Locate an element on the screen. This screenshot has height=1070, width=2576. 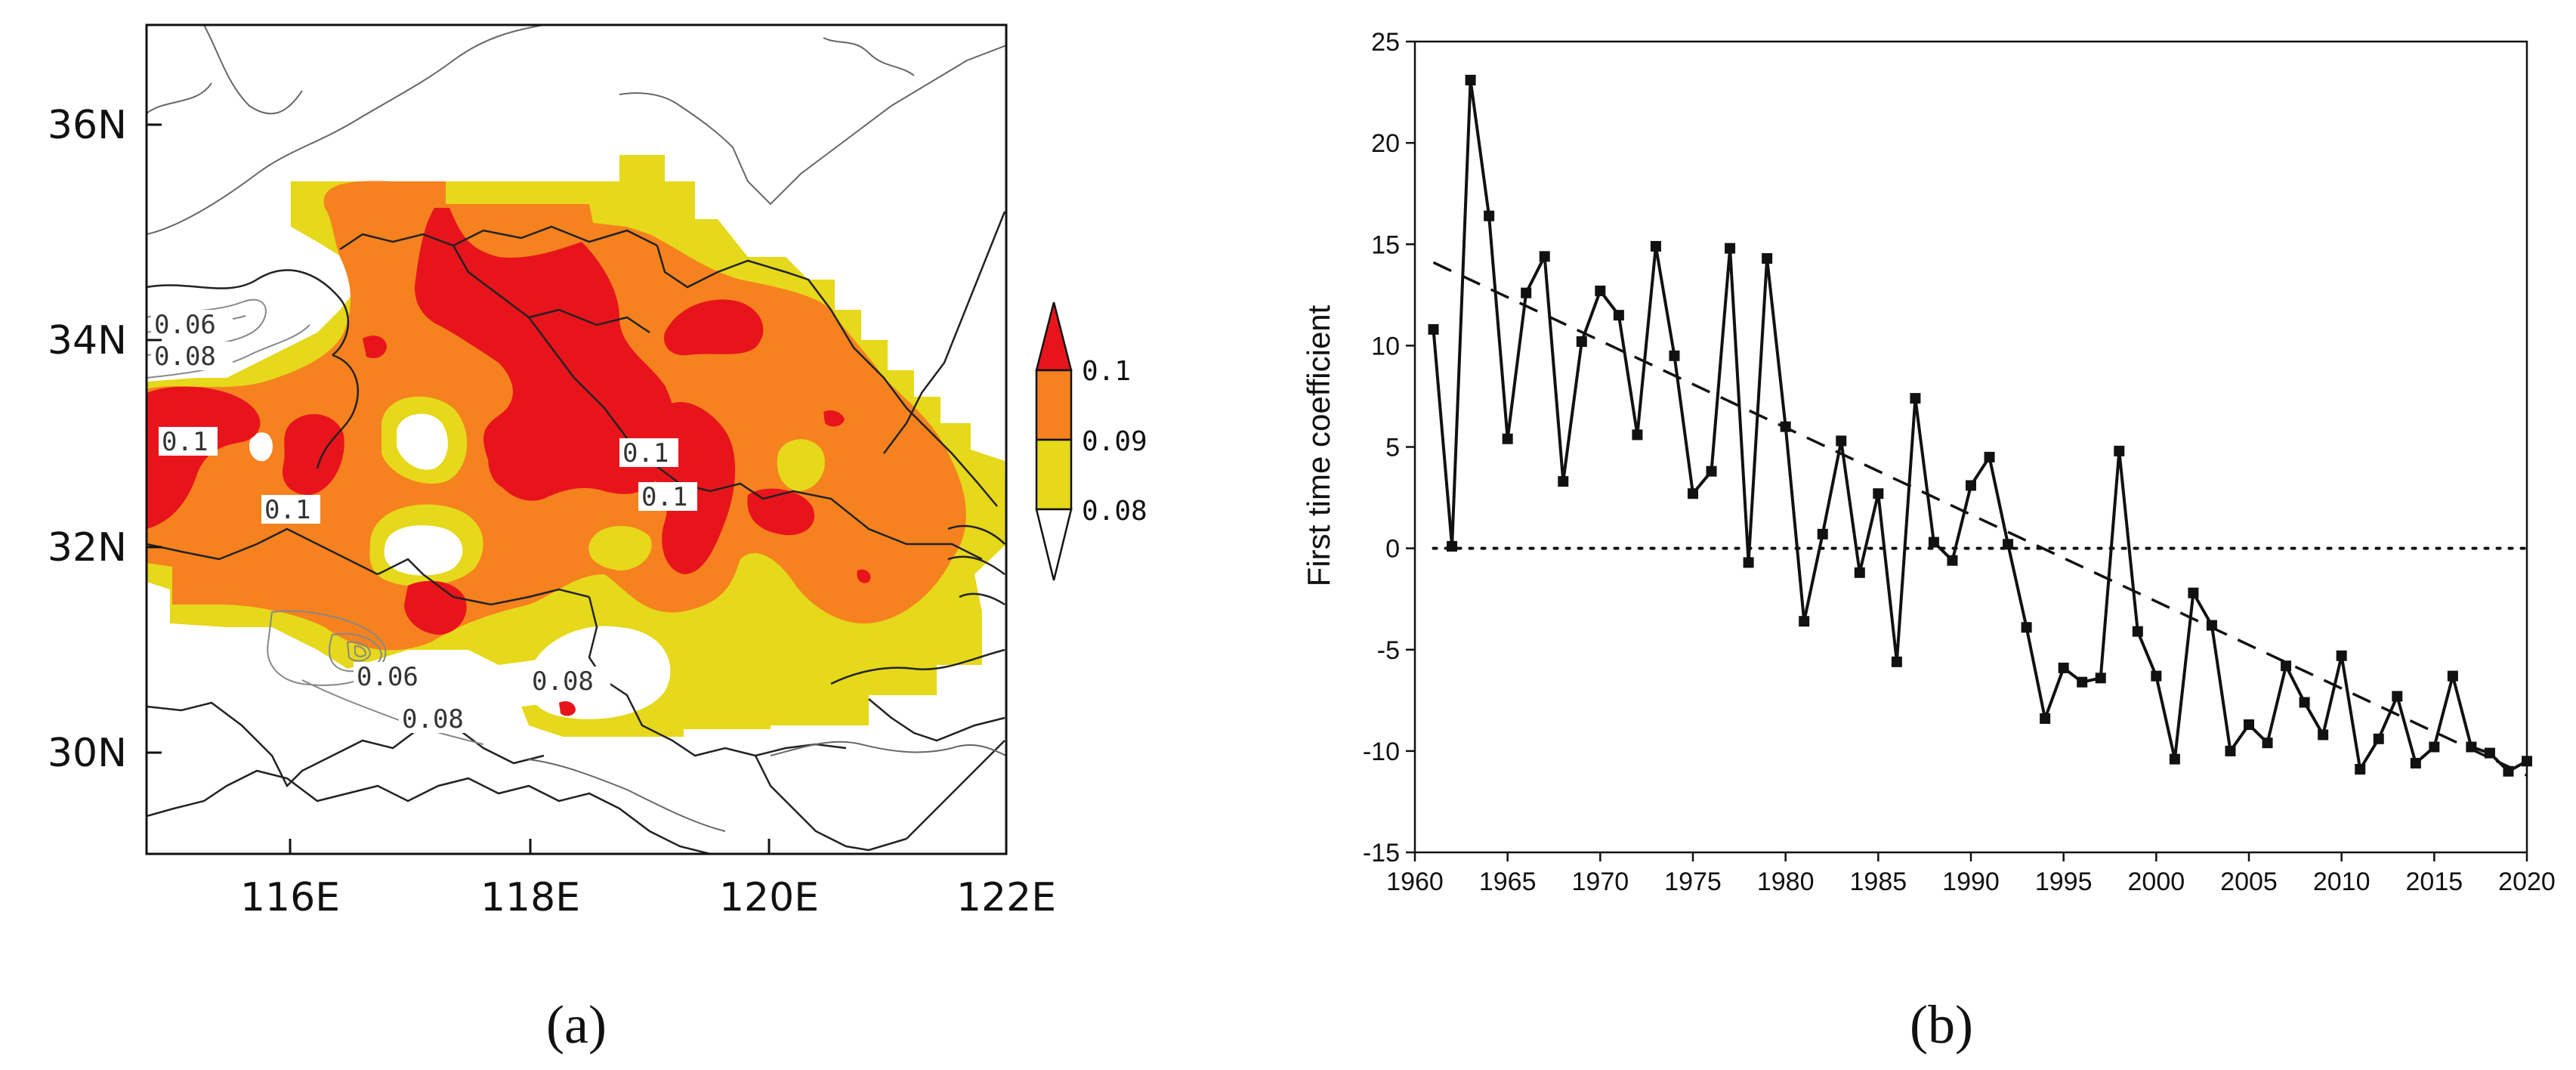
map-ytick-32: 32N is located at coordinates (87, 548).